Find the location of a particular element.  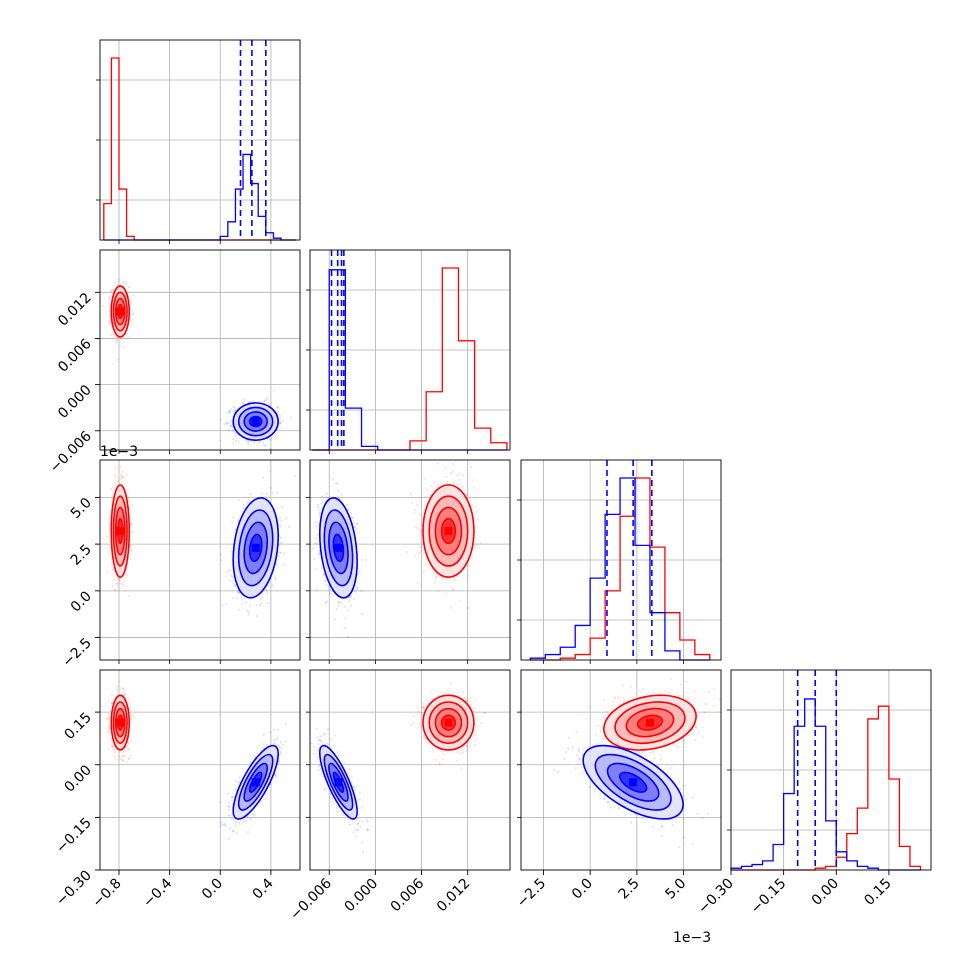

y-tick-label: 0.000 is located at coordinates (75, 402).